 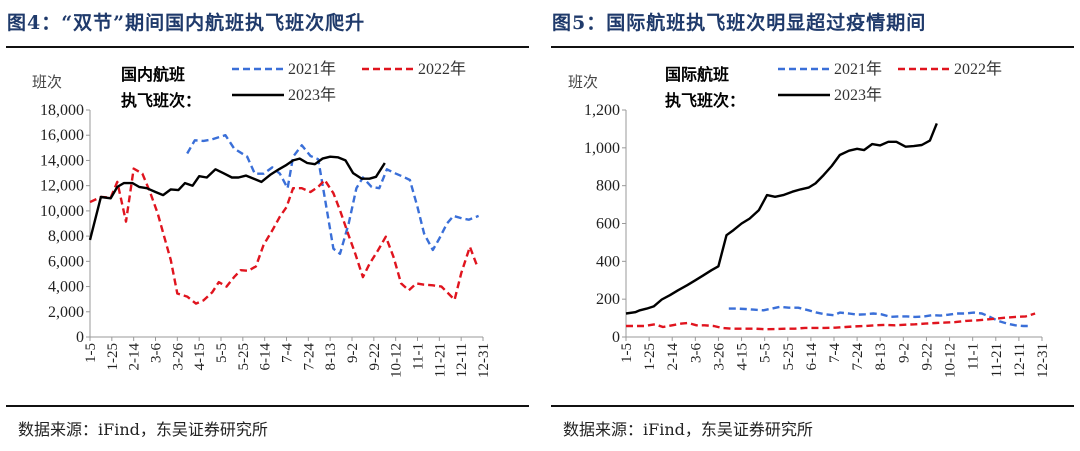 I want to click on y-tick-label: 800, so click(x=608, y=186).